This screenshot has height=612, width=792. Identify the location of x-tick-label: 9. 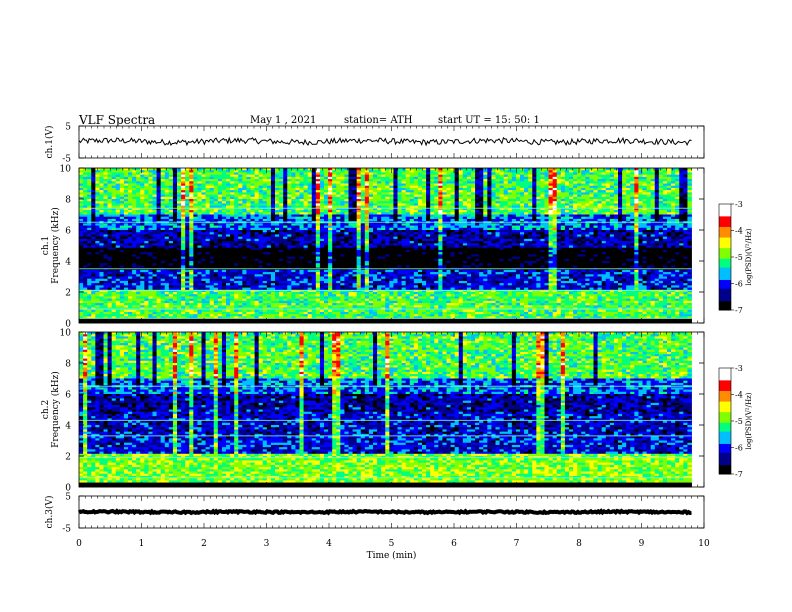
(642, 544).